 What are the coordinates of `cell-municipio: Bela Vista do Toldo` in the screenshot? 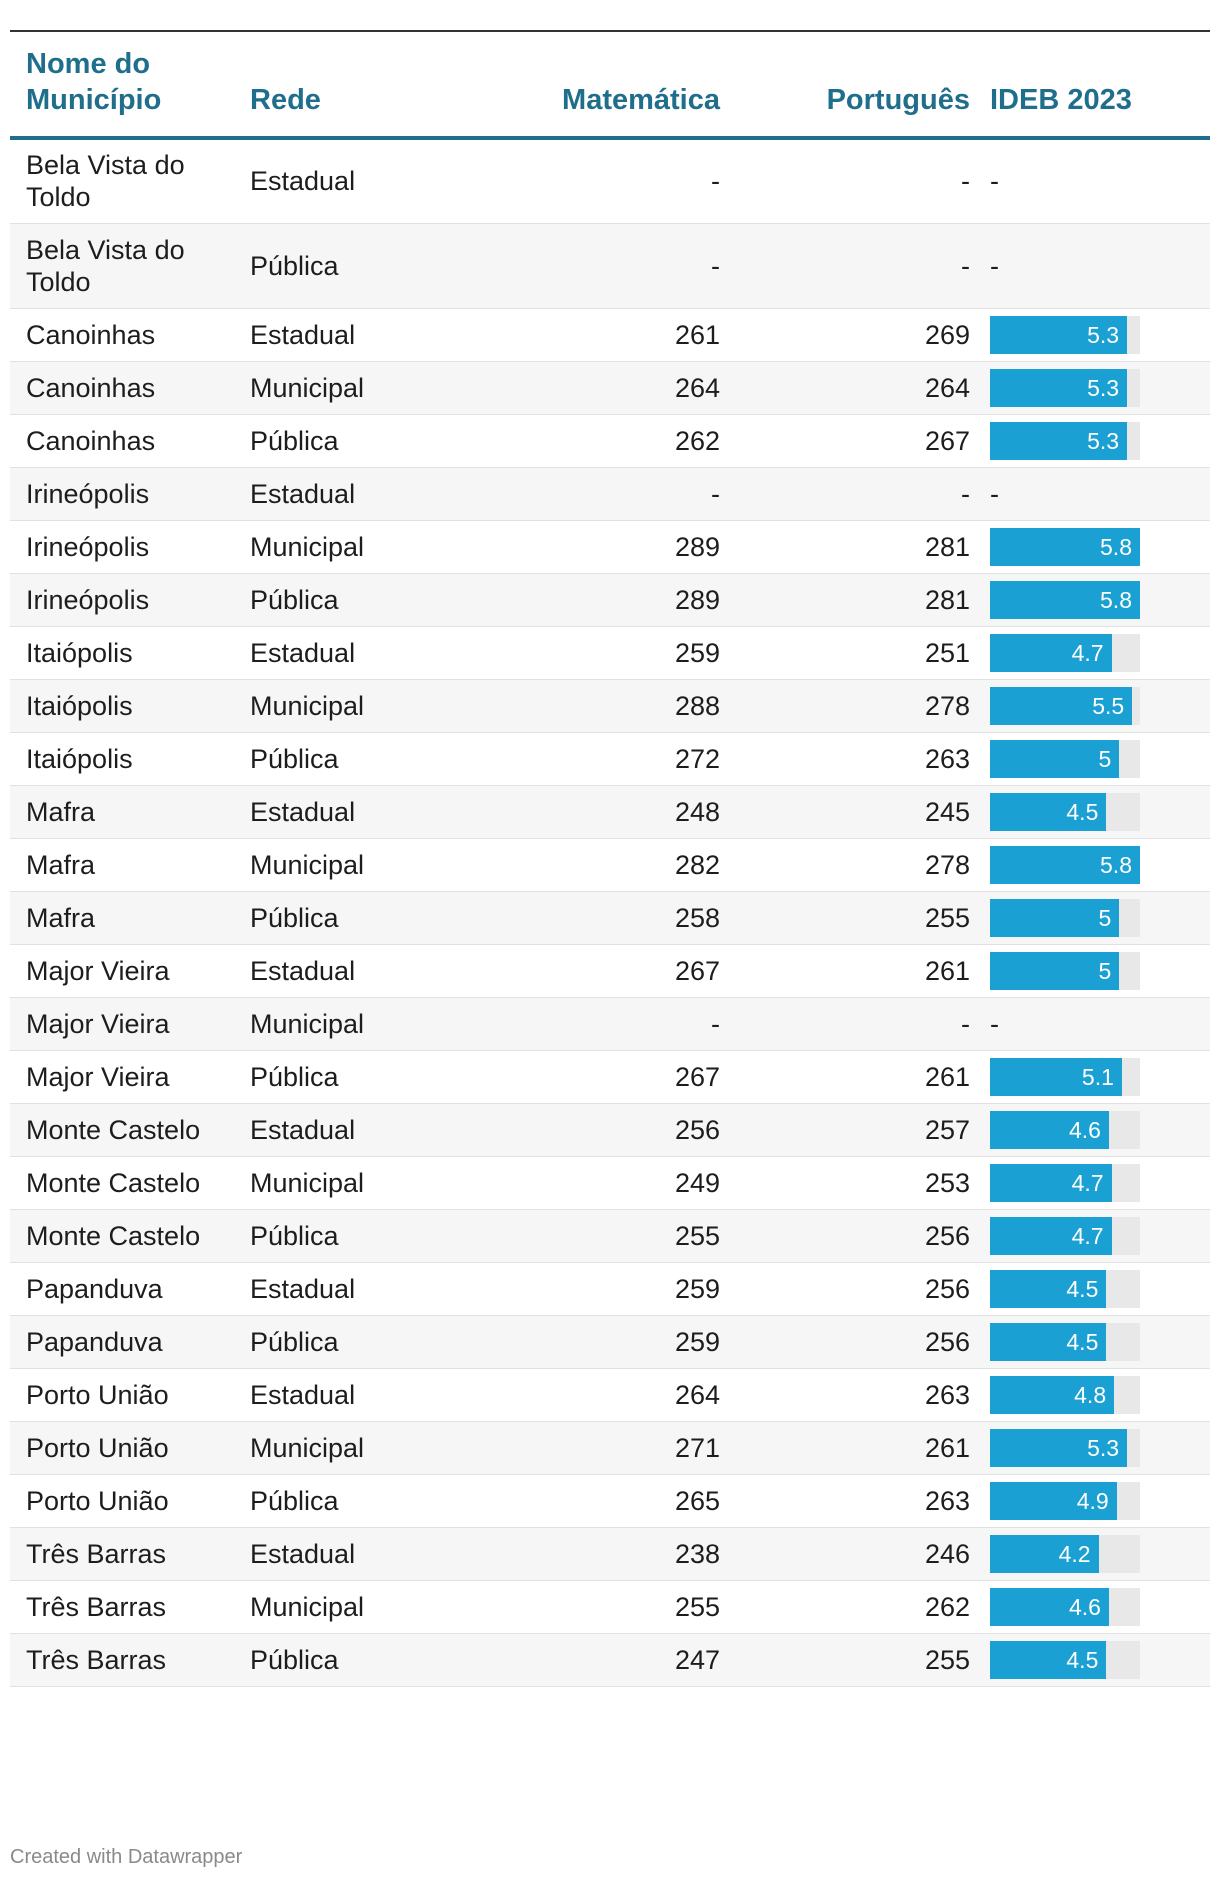 It's located at (130, 181).